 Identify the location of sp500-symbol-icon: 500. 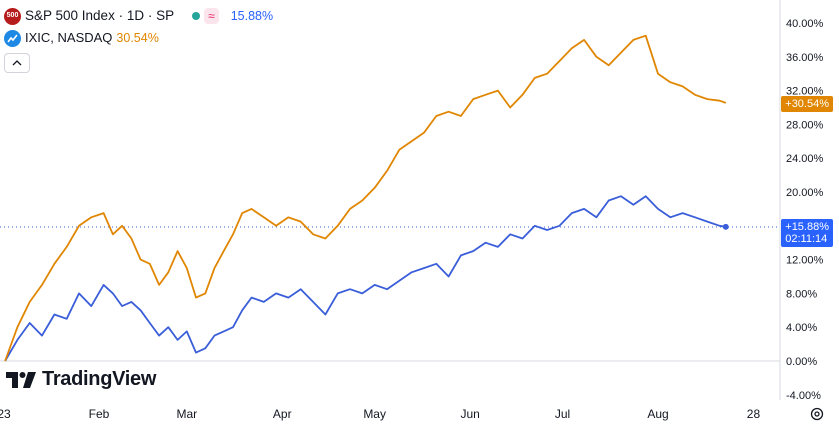
(12, 16).